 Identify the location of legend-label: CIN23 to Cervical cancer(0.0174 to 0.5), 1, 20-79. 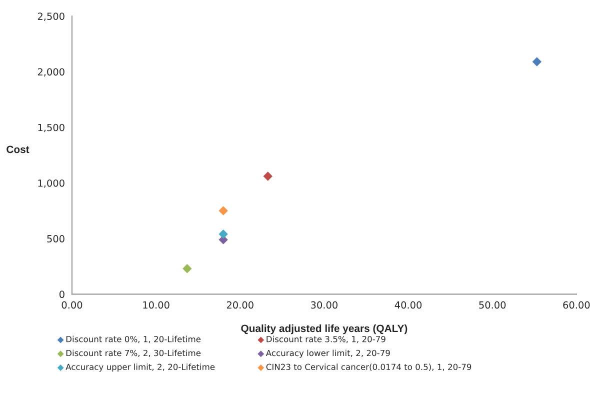
(369, 368).